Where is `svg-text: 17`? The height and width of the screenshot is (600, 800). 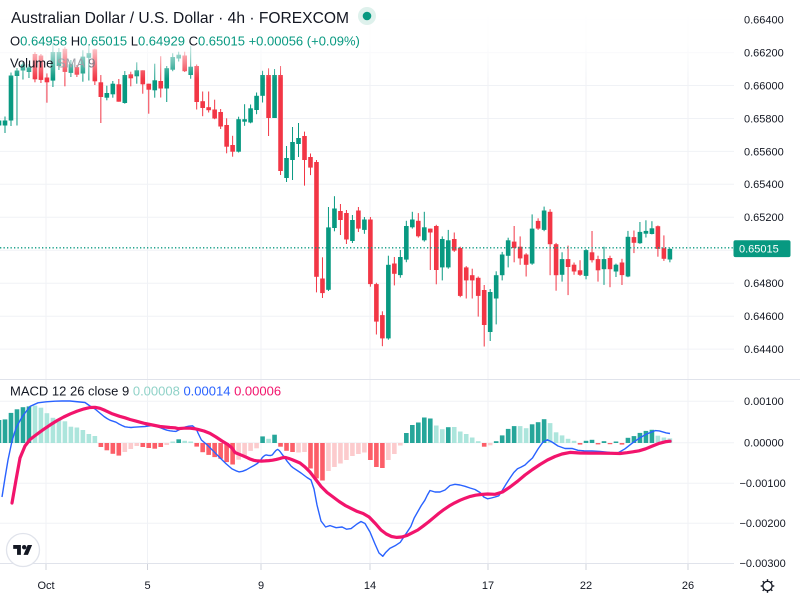
svg-text: 17 is located at coordinates (488, 586).